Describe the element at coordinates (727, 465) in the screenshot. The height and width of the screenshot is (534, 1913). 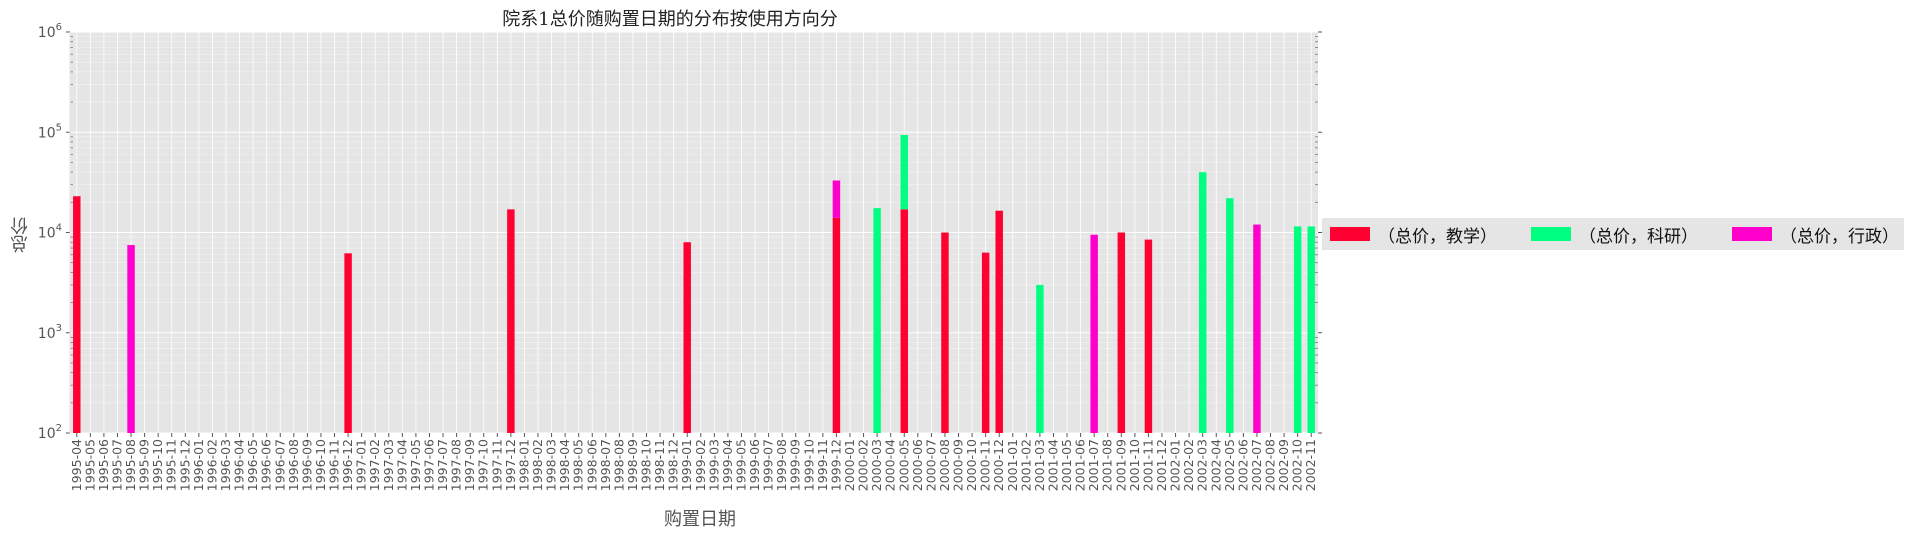
I see `x-tick-label: 1999-04` at that location.